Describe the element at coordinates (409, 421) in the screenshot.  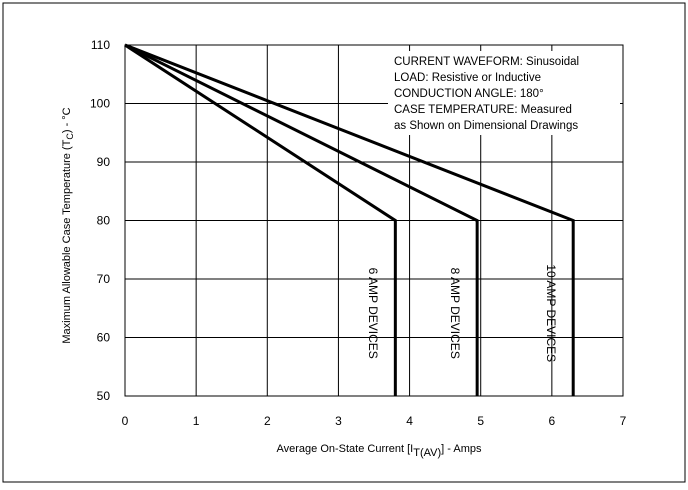
I see `x-tick-label: 4` at that location.